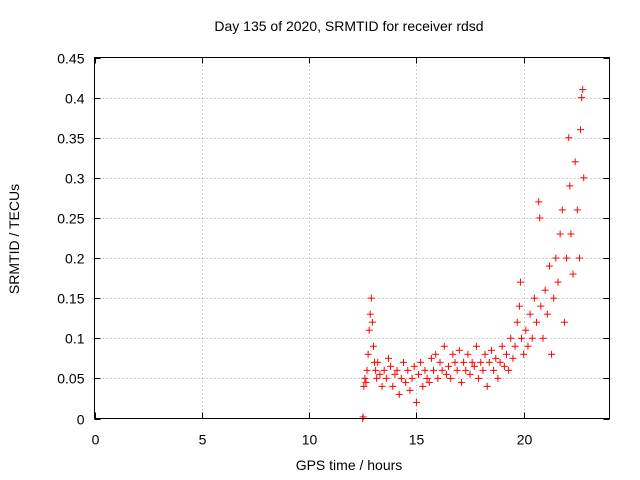  I want to click on y-tick-label: 0.4, so click(75, 99).